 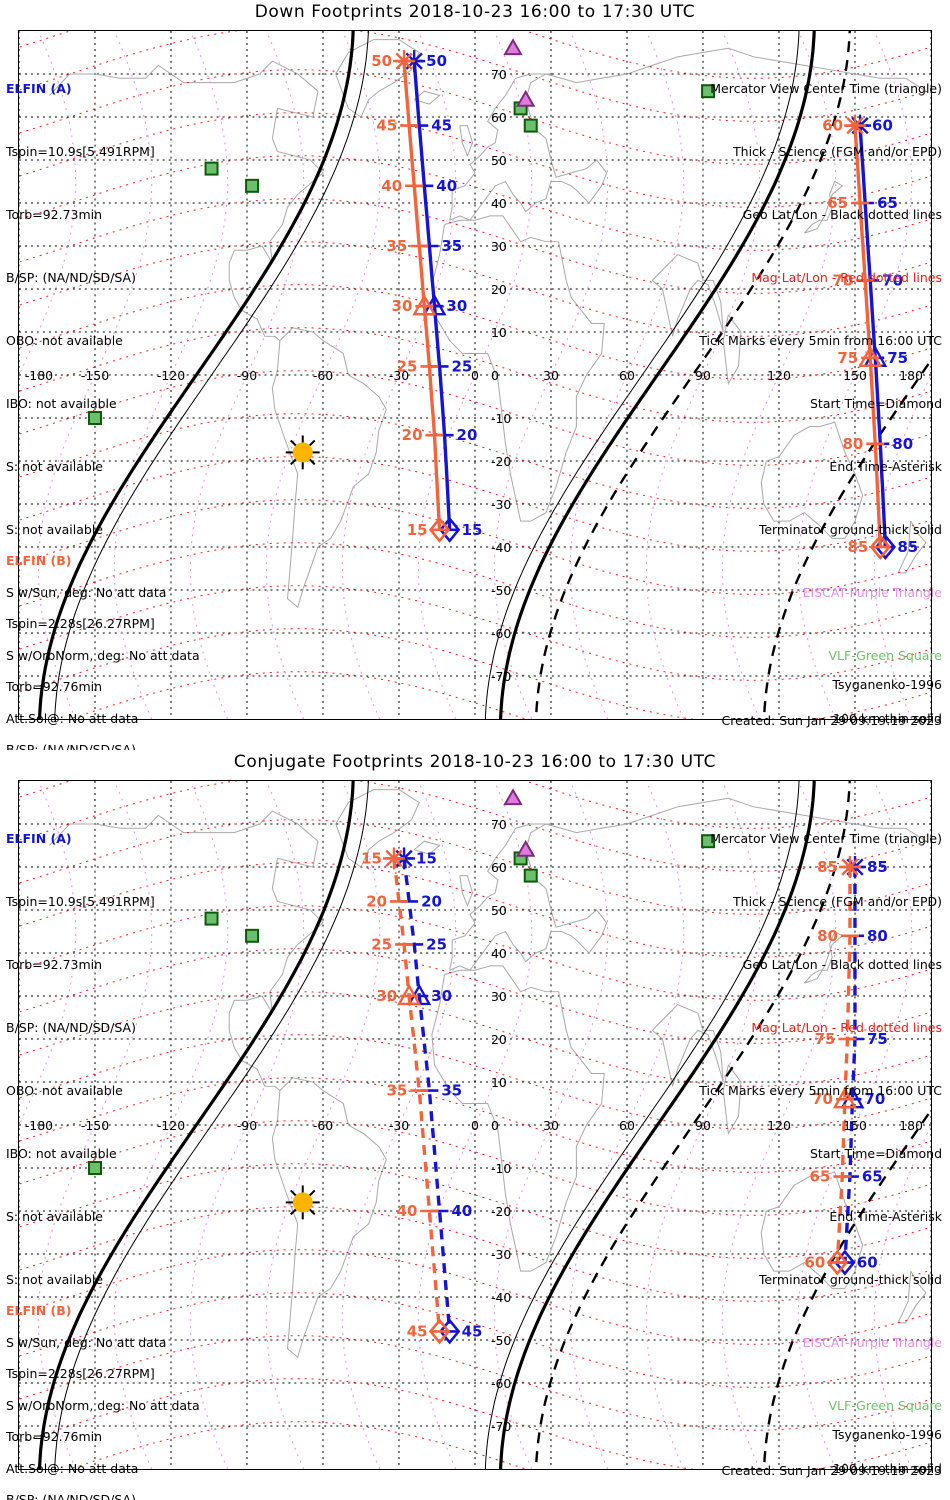 I want to click on svg-text: 70, so click(x=499, y=74).